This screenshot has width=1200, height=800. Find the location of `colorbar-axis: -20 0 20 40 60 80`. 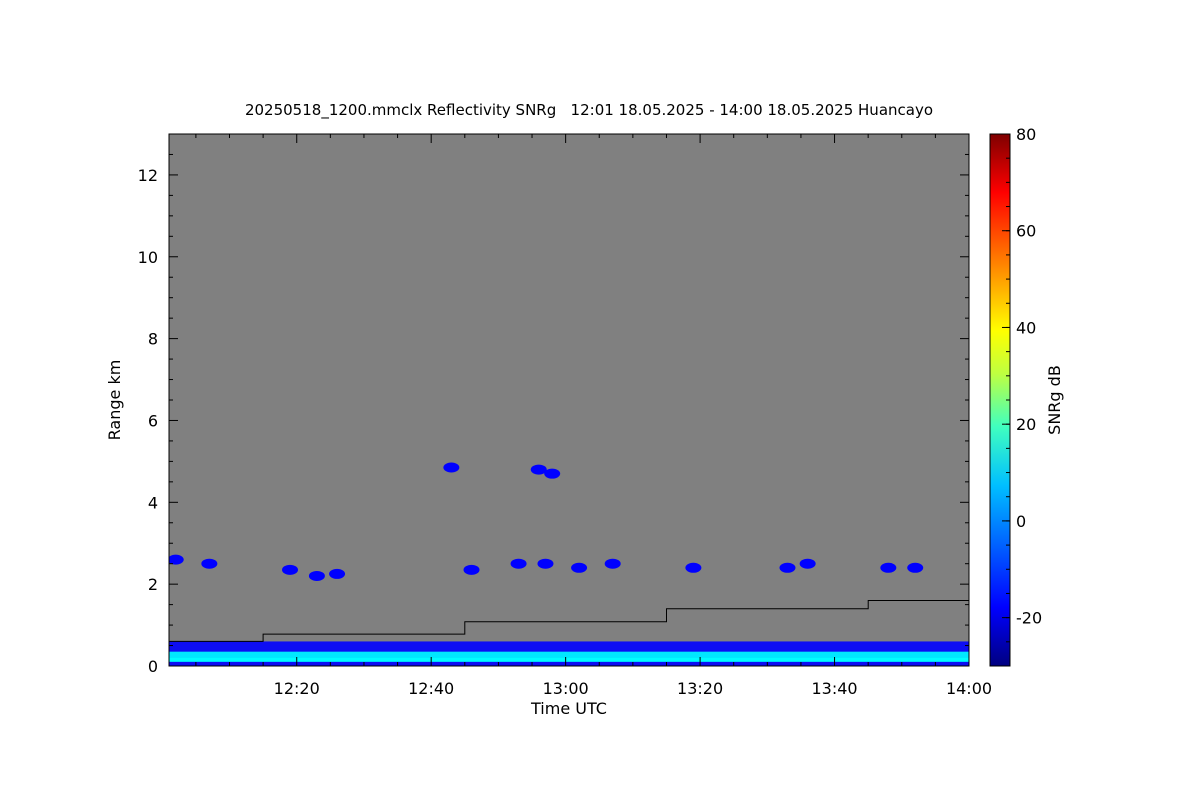

colorbar-axis: -20 0 20 40 60 80 is located at coordinates (1022, 396).